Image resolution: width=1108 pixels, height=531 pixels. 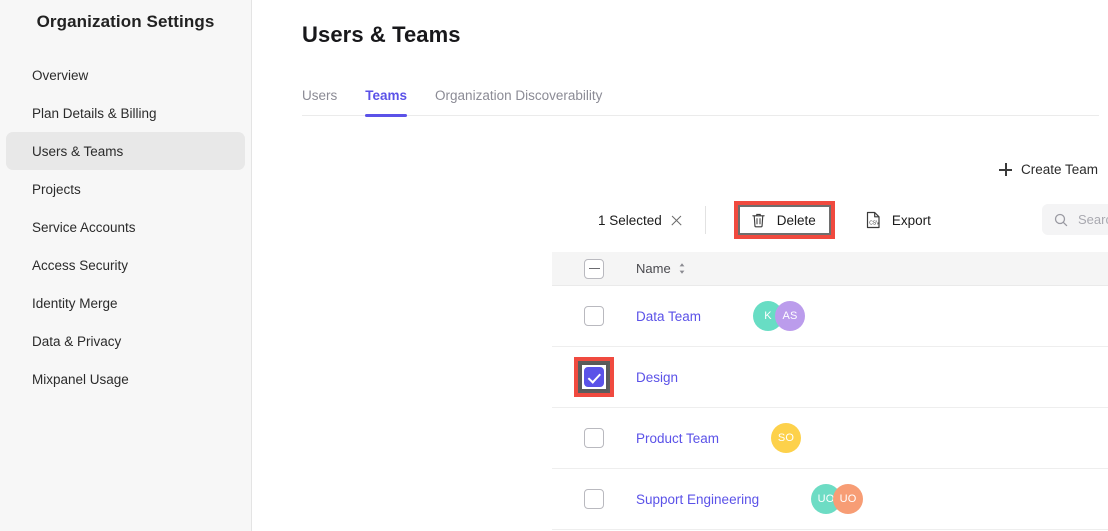 I want to click on close-icon, so click(x=676, y=220).